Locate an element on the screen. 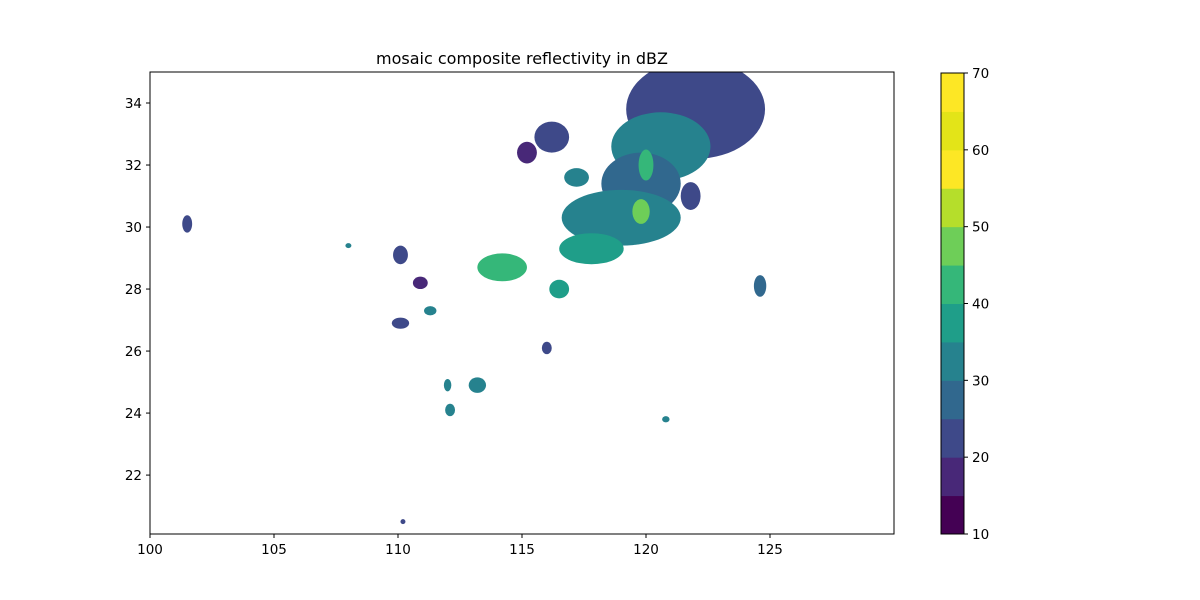 This screenshot has width=1200, height=600. colorbar-tick-label: 60 is located at coordinates (980, 151).